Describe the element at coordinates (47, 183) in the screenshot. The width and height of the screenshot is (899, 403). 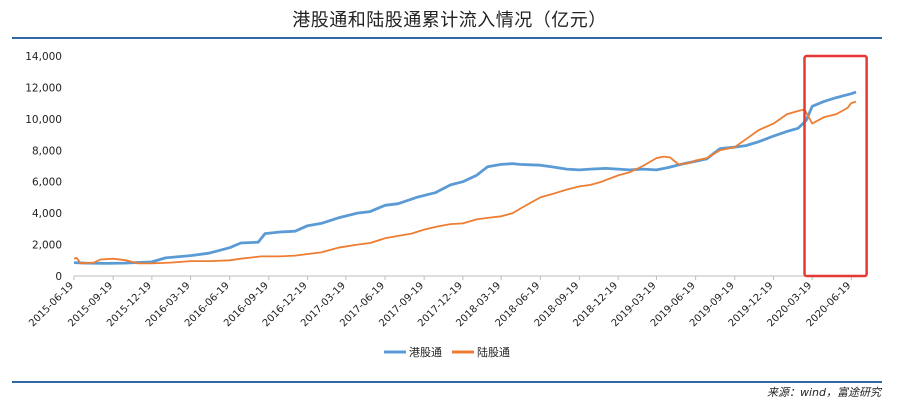
I see `y-tick-label: 6,000` at that location.